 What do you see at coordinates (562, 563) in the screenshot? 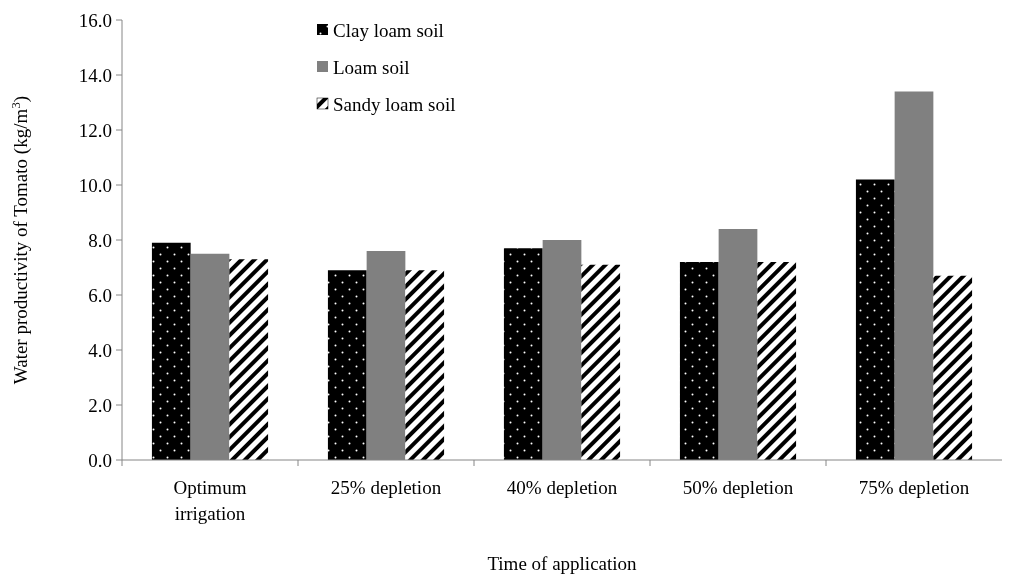
I see `x-axis-title: Time of application` at bounding box center [562, 563].